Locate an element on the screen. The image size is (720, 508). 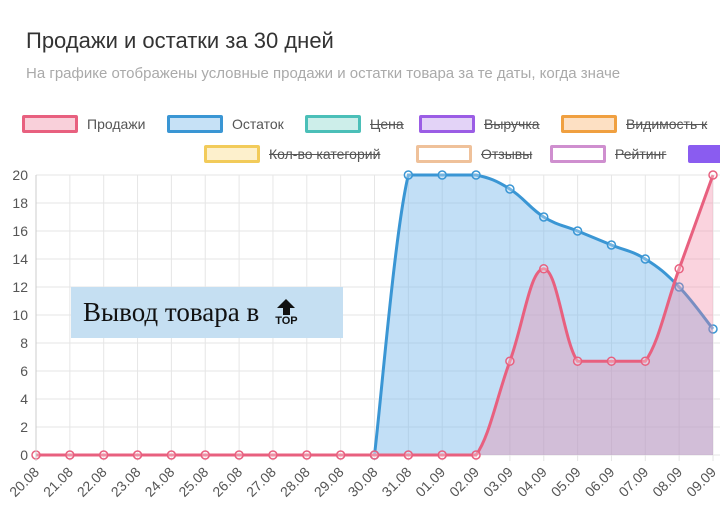
x-tick-label: 23.08 is located at coordinates (126, 482).